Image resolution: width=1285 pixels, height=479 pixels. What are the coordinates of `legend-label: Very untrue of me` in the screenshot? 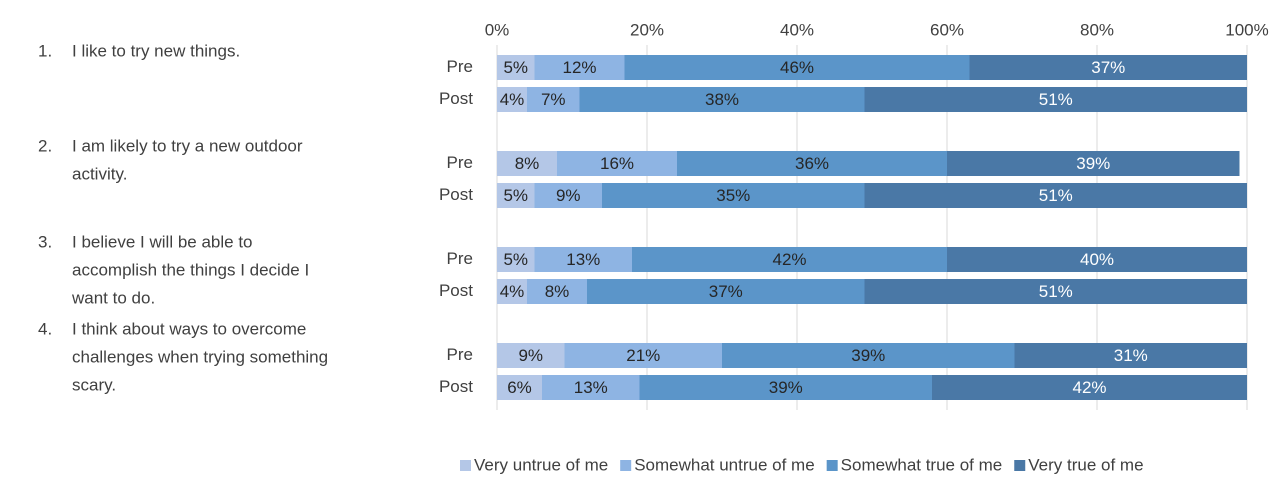 It's located at (541, 464).